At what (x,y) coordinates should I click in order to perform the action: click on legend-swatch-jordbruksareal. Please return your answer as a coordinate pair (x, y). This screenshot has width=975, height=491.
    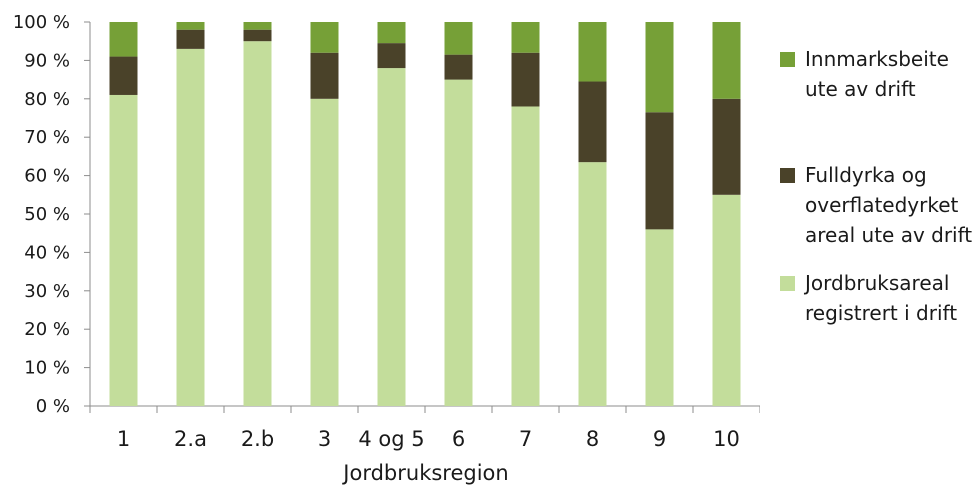
    Looking at the image, I should click on (787, 283).